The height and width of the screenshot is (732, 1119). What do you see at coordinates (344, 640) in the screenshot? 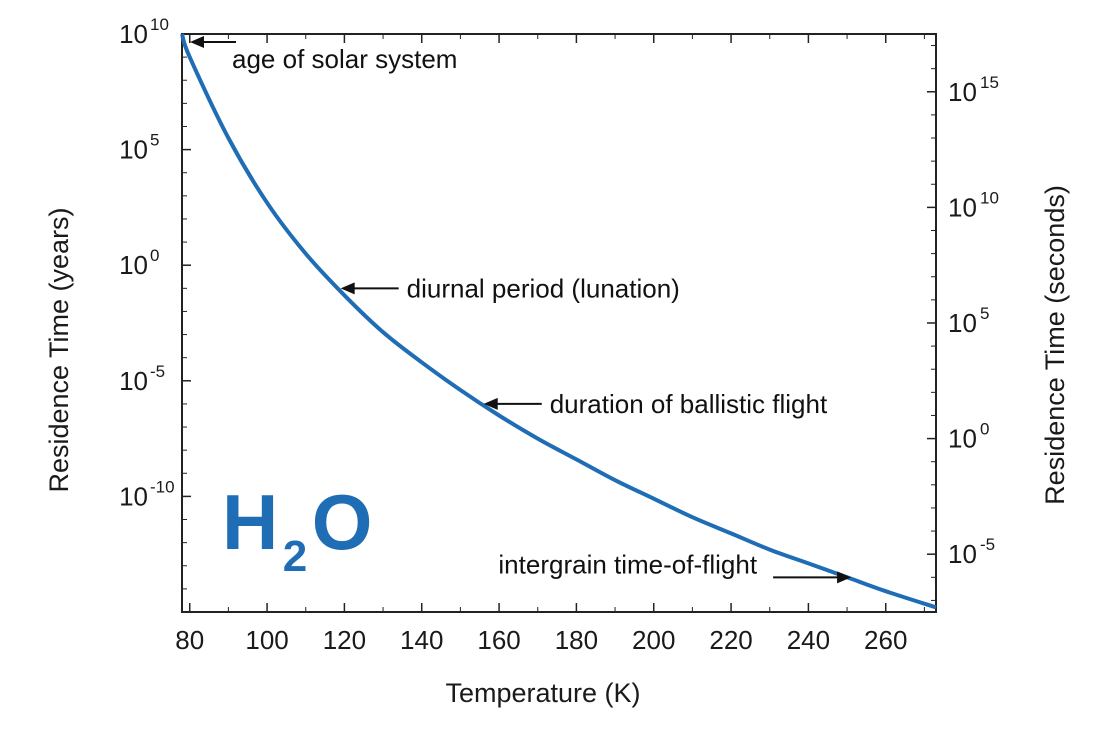
I see `x-tick-label: 120` at bounding box center [344, 640].